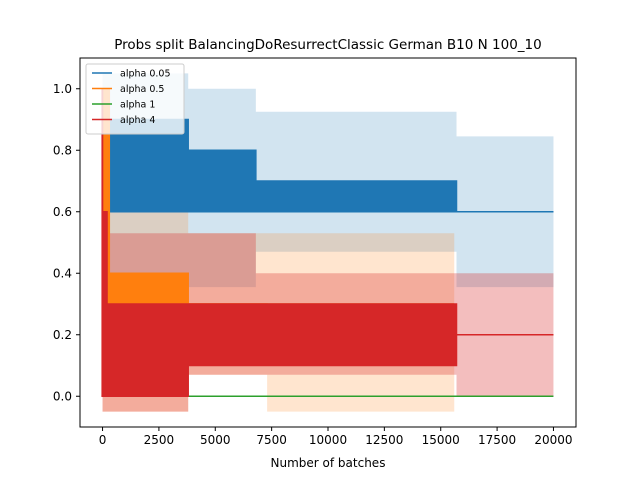 This screenshot has width=640, height=480. What do you see at coordinates (271, 440) in the screenshot?
I see `x-tick-label: 7500` at bounding box center [271, 440].